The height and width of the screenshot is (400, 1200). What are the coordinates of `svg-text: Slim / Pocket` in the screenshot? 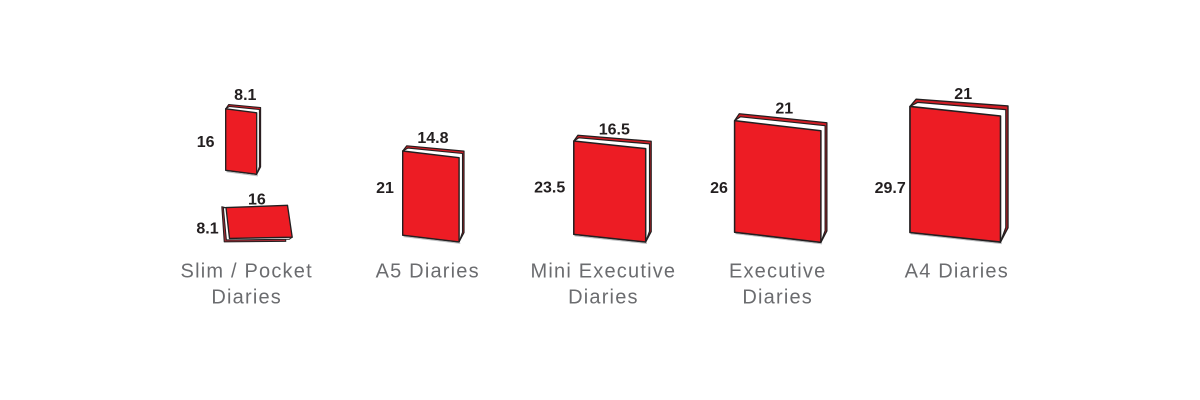 It's located at (247, 272).